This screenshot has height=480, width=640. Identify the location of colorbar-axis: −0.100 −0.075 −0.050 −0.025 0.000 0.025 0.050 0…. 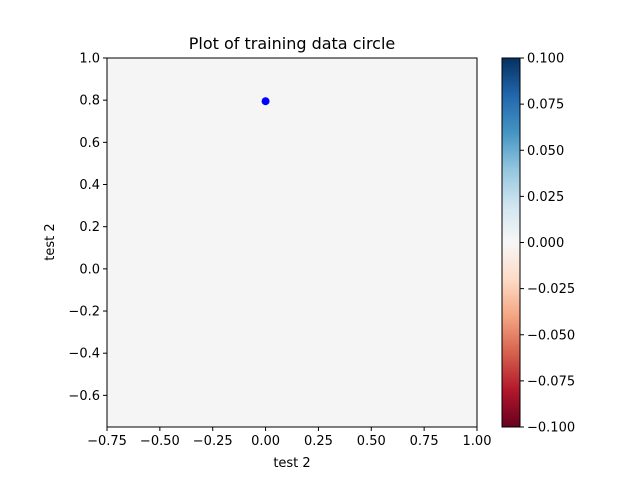
(547, 244).